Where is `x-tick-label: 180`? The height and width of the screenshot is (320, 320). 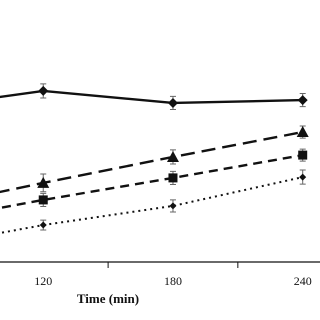
x-tick-label: 180 is located at coordinates (173, 281).